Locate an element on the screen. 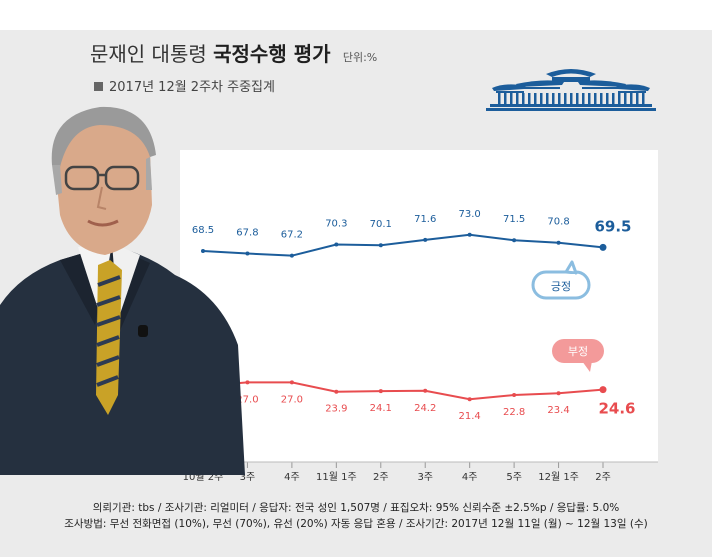 The height and width of the screenshot is (557, 712). negative-legend-bubble is located at coordinates (578, 351).